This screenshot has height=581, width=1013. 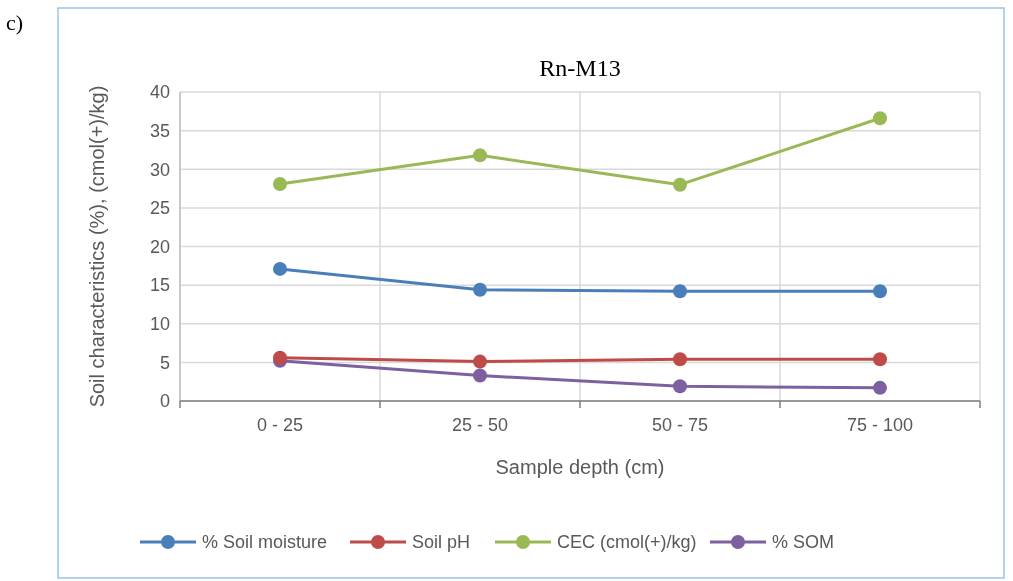 What do you see at coordinates (164, 362) in the screenshot?
I see `y-tick-label: 5` at bounding box center [164, 362].